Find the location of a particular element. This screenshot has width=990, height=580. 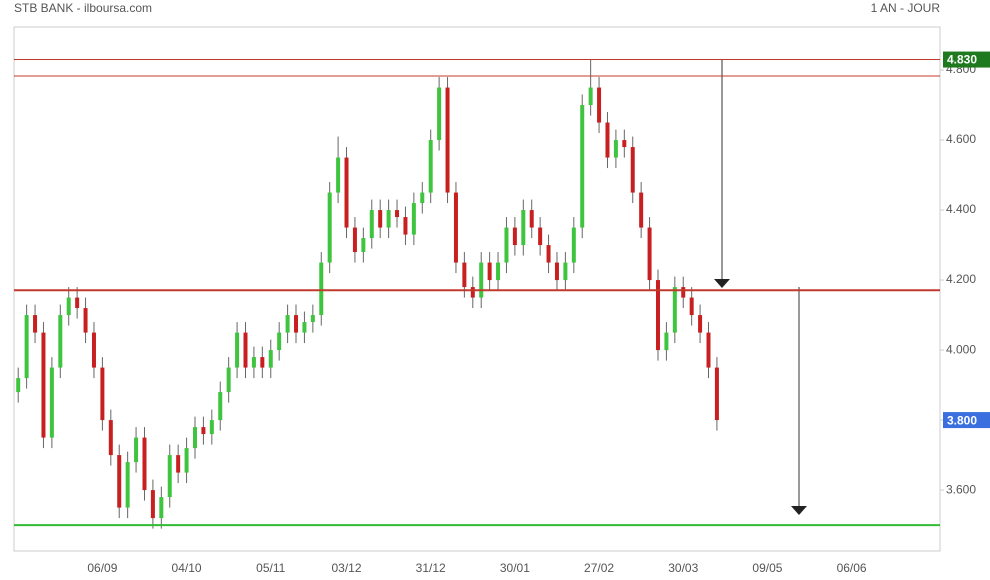

x-tick-label: 09/05 is located at coordinates (767, 568).